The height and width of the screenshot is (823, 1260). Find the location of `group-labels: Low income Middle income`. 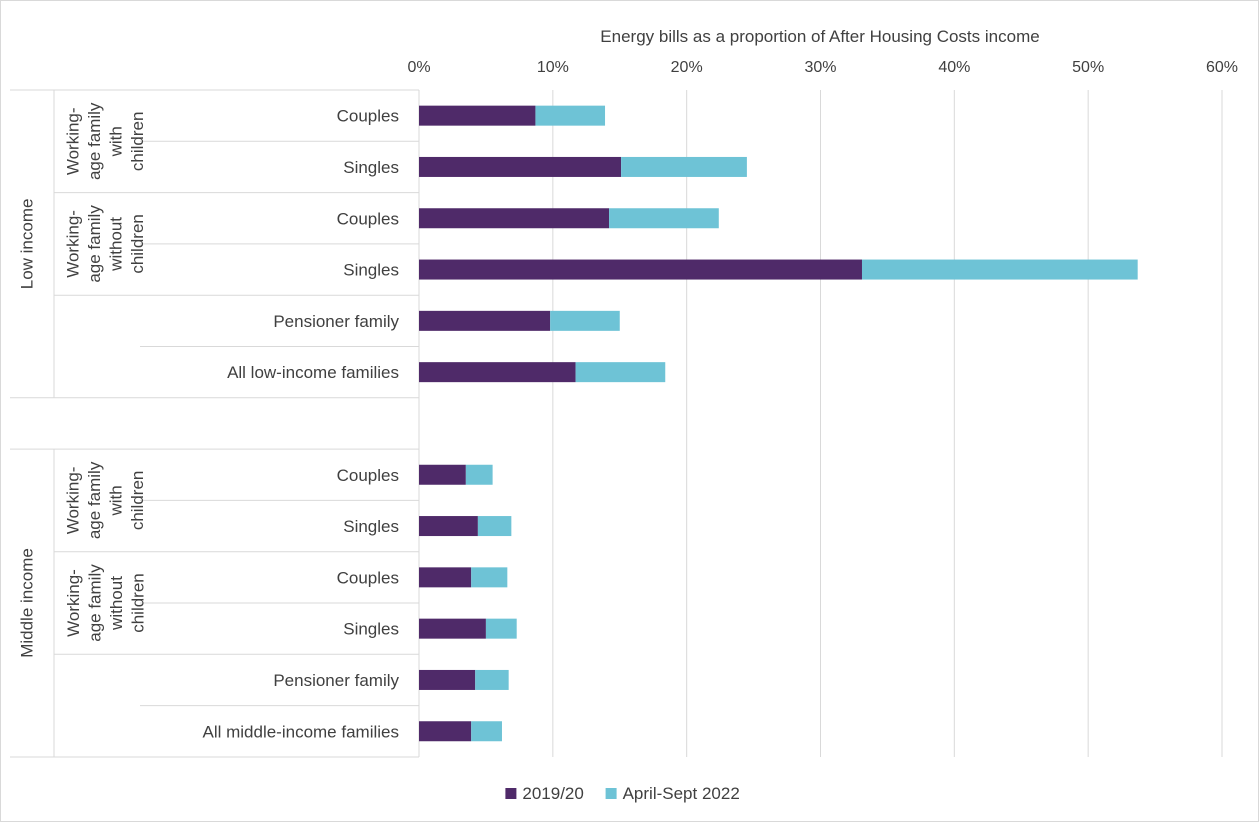

group-labels: Low income Middle income is located at coordinates (27, 428).